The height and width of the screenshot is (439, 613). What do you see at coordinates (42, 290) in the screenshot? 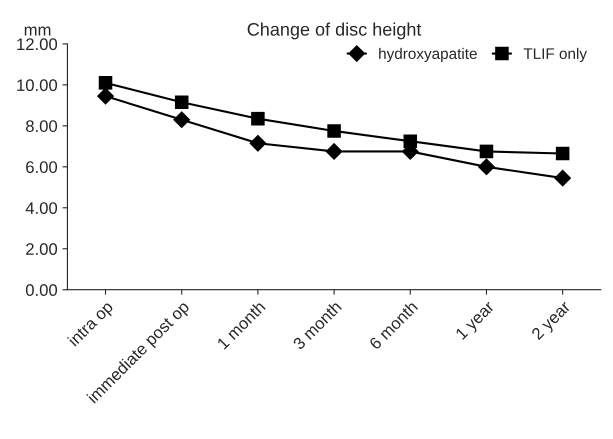
I see `y-tick-label: 0.00` at bounding box center [42, 290].